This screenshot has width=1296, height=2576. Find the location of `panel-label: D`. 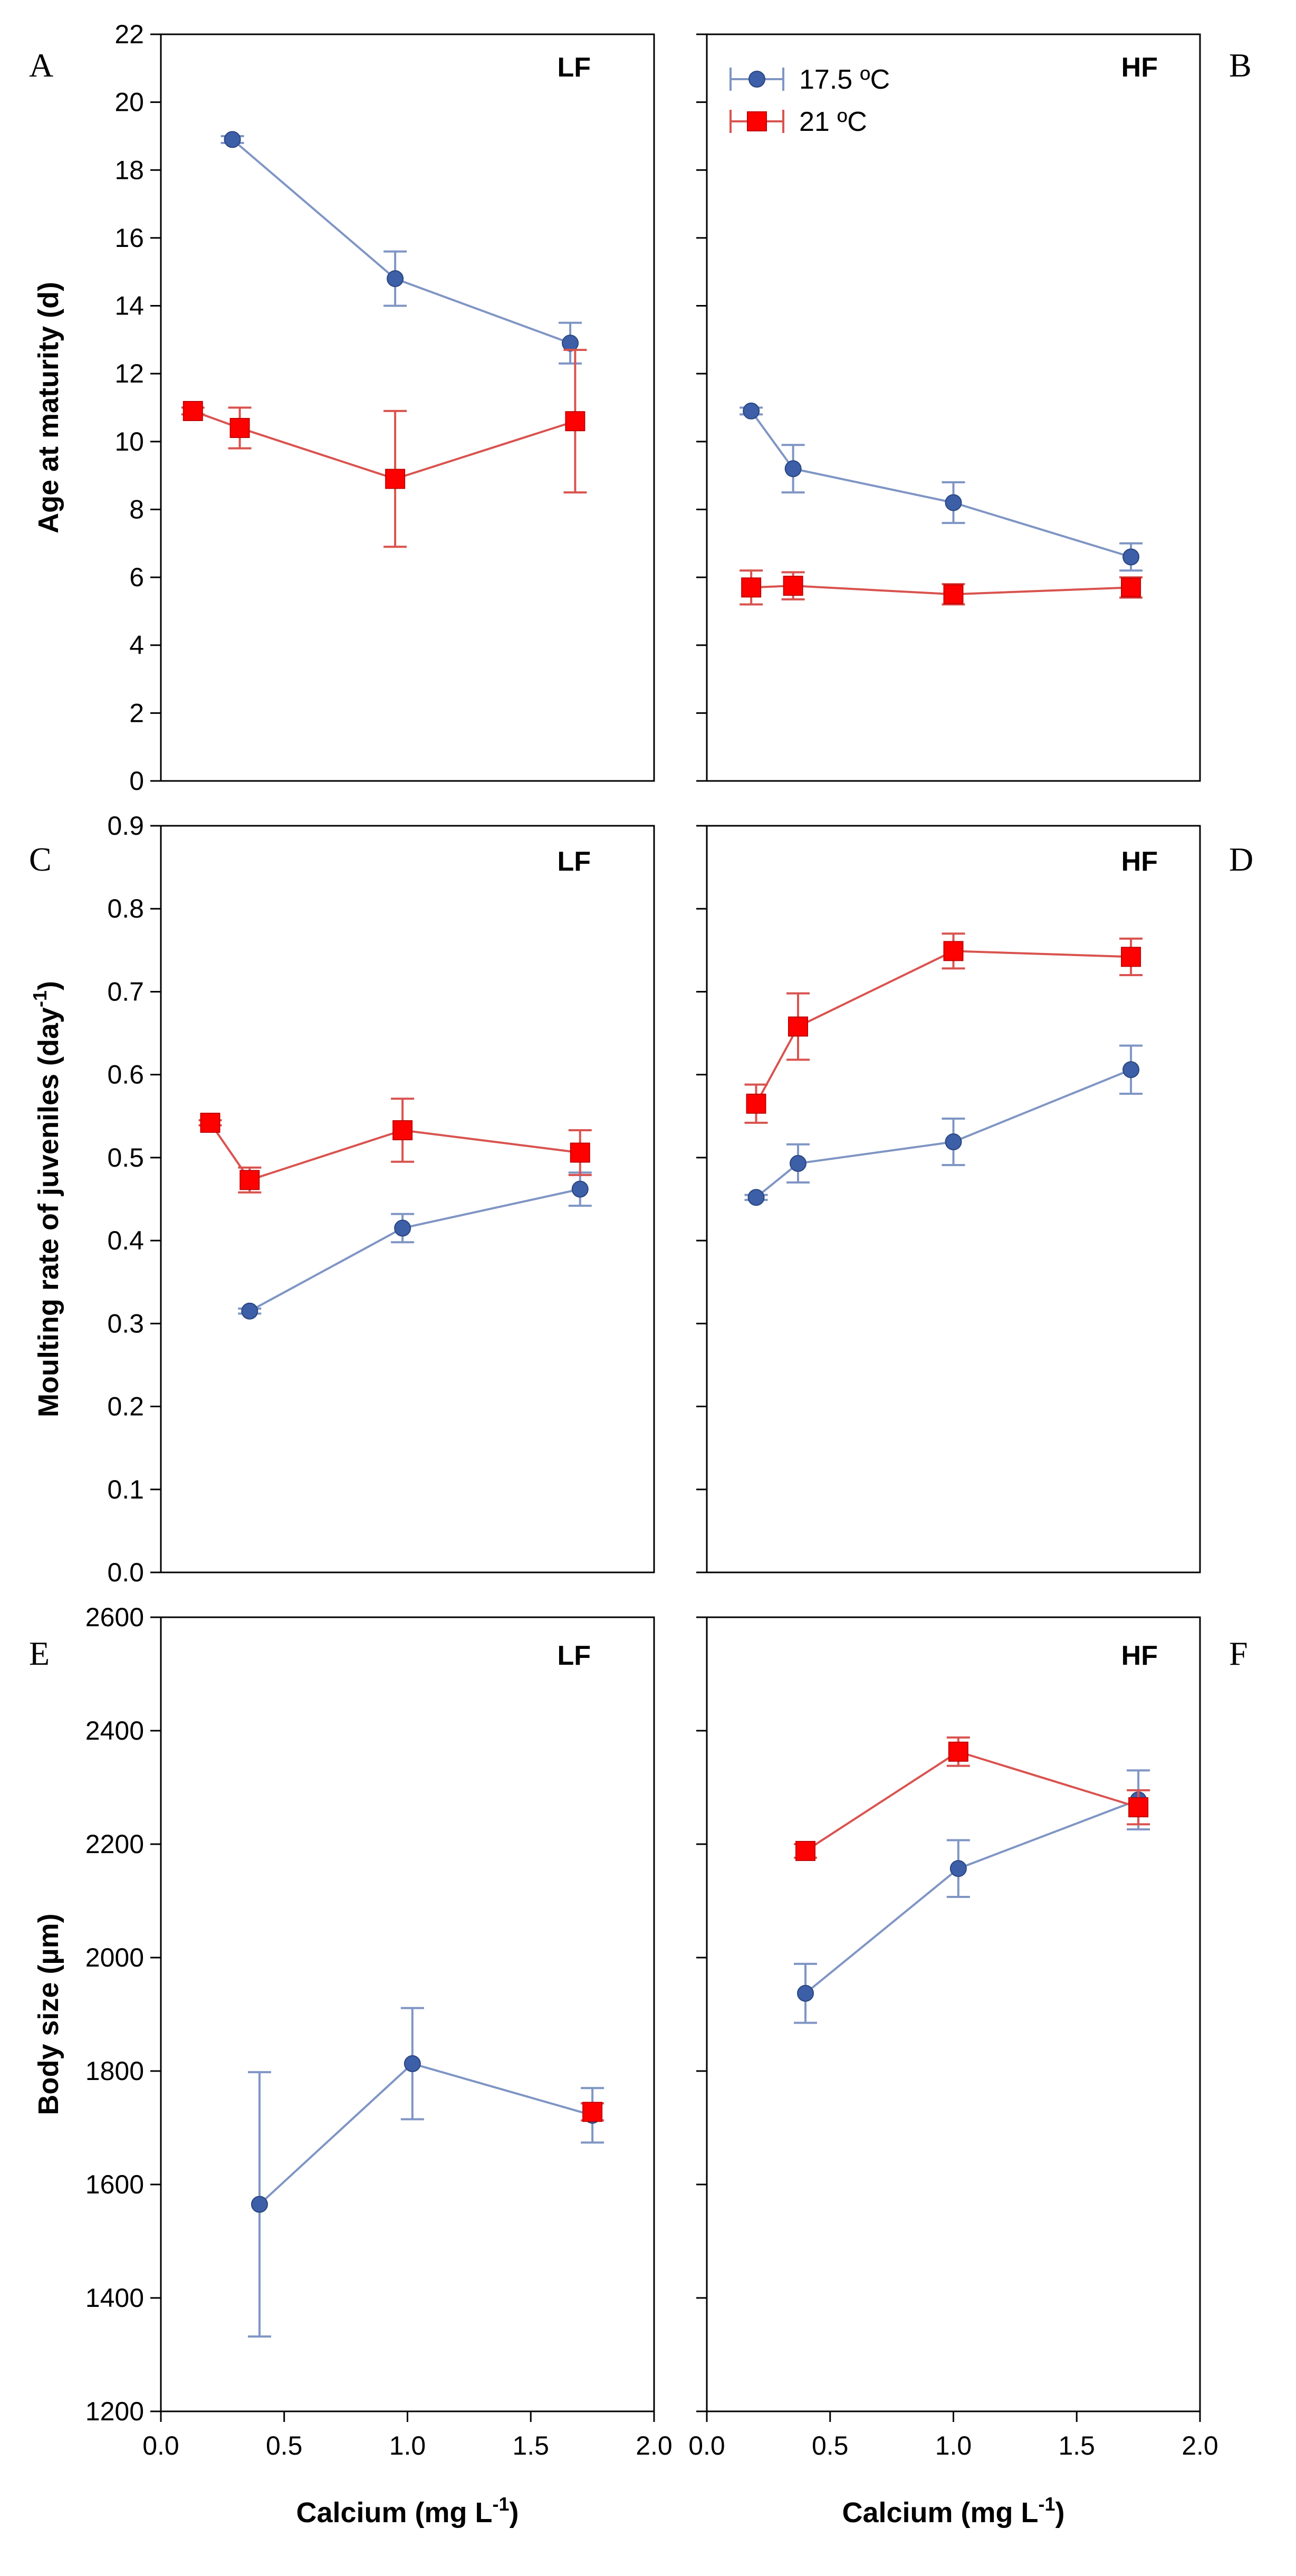

panel-label: D is located at coordinates (1241, 859).